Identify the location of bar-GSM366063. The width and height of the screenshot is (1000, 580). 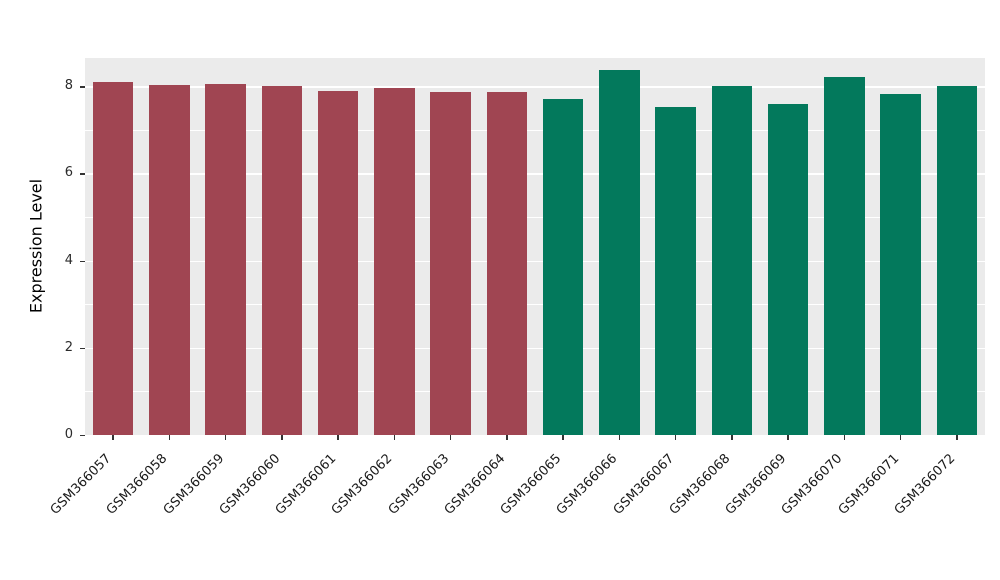
(450, 263).